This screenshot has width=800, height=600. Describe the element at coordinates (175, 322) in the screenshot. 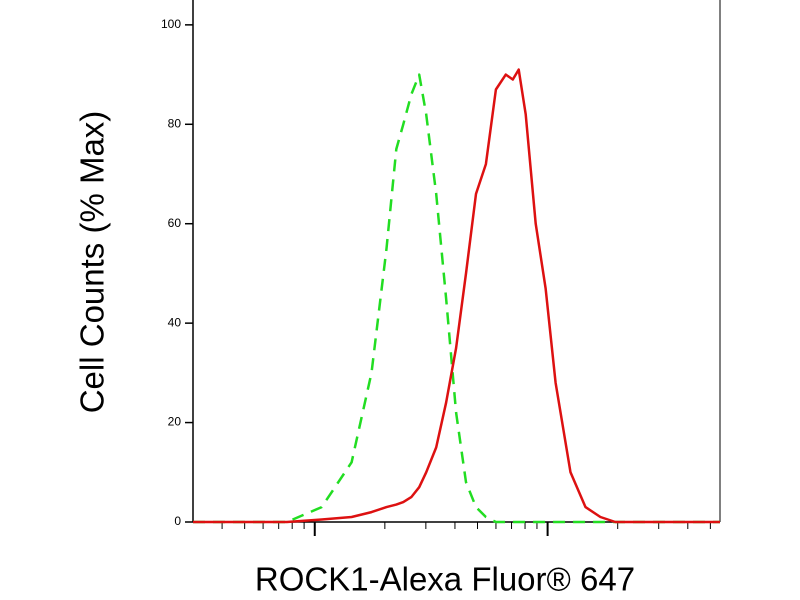

I see `y-tick-label: 40` at that location.